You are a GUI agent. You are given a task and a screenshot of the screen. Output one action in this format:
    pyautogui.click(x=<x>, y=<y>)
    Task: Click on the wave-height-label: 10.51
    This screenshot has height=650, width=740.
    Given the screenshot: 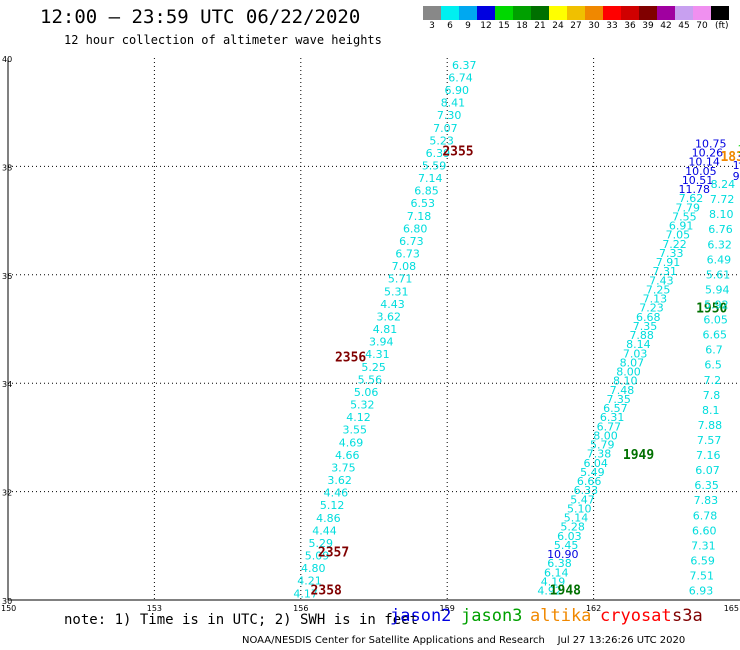 What is the action you would take?
    pyautogui.click(x=698, y=180)
    